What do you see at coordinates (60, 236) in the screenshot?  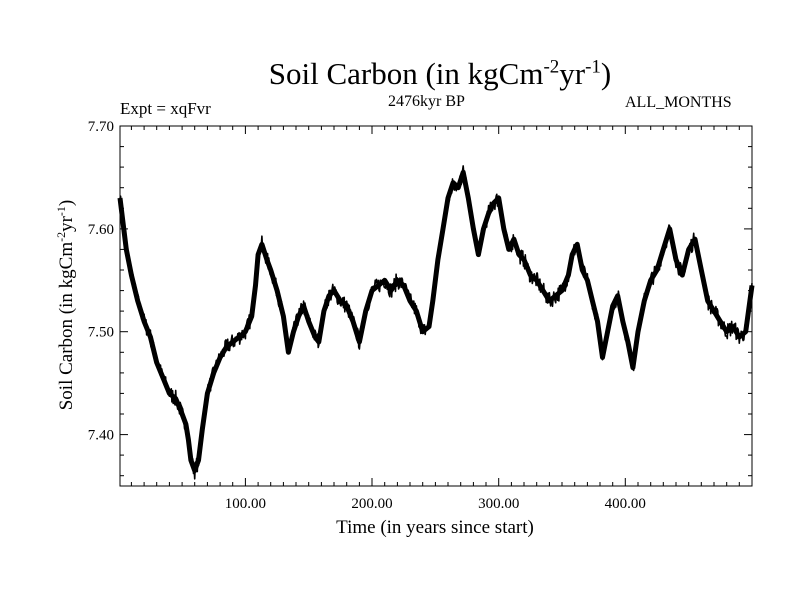 I see `y-axis-label-sup-1: -2` at bounding box center [60, 236].